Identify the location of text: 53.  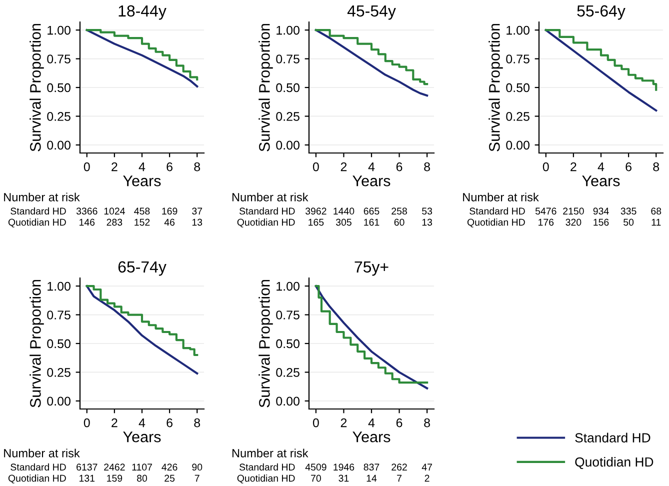
(427, 211).